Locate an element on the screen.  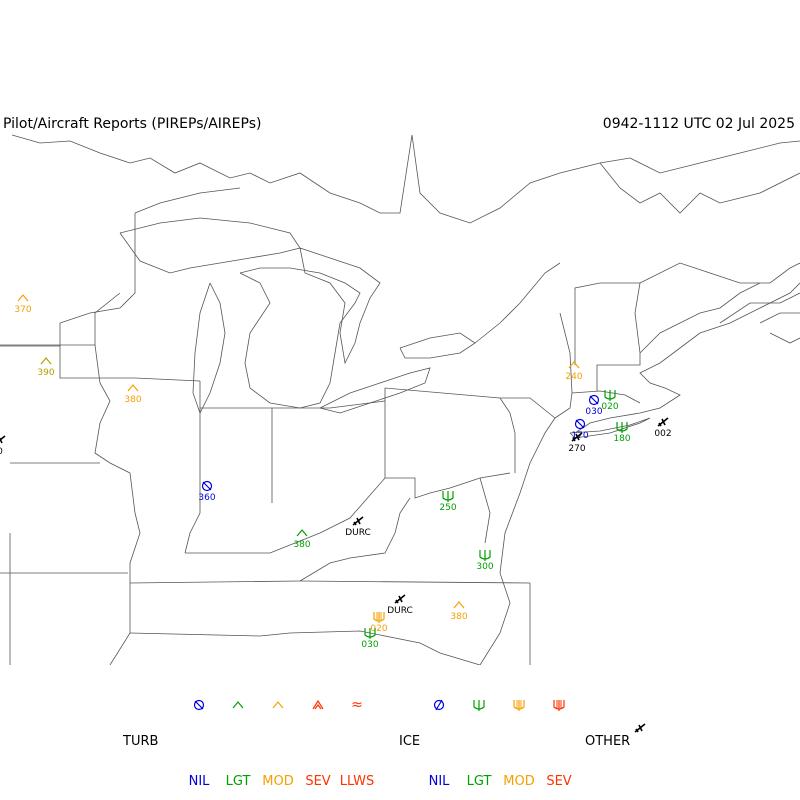
legend-turb-llws-label: LLWS is located at coordinates (357, 781).